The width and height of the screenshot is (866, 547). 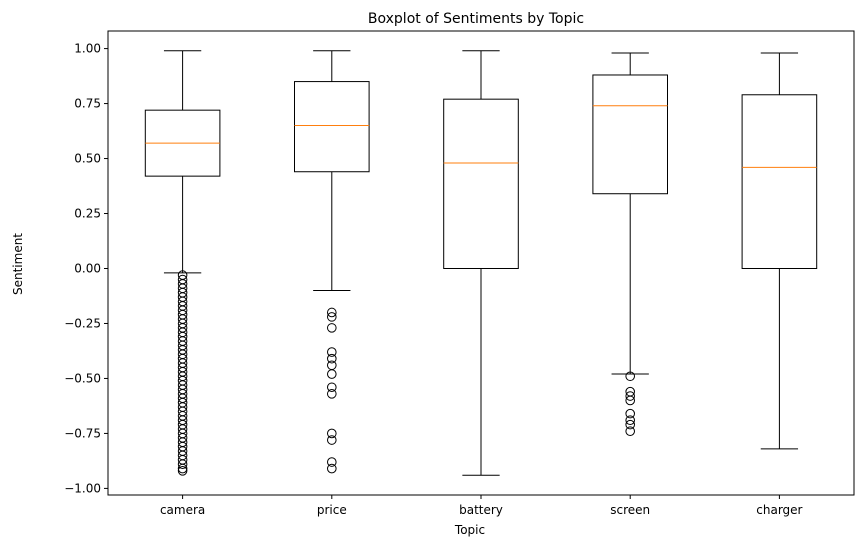 I want to click on box-group-battery, so click(x=481, y=263).